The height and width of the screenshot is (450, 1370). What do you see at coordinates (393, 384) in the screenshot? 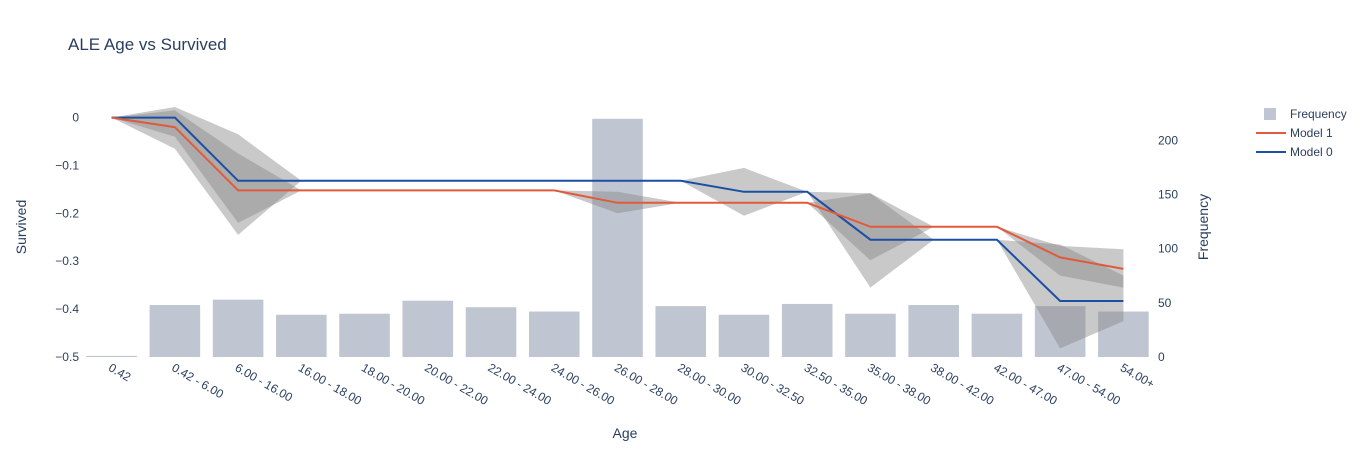
I see `x-tick-label: 18.00 - 20.00` at bounding box center [393, 384].